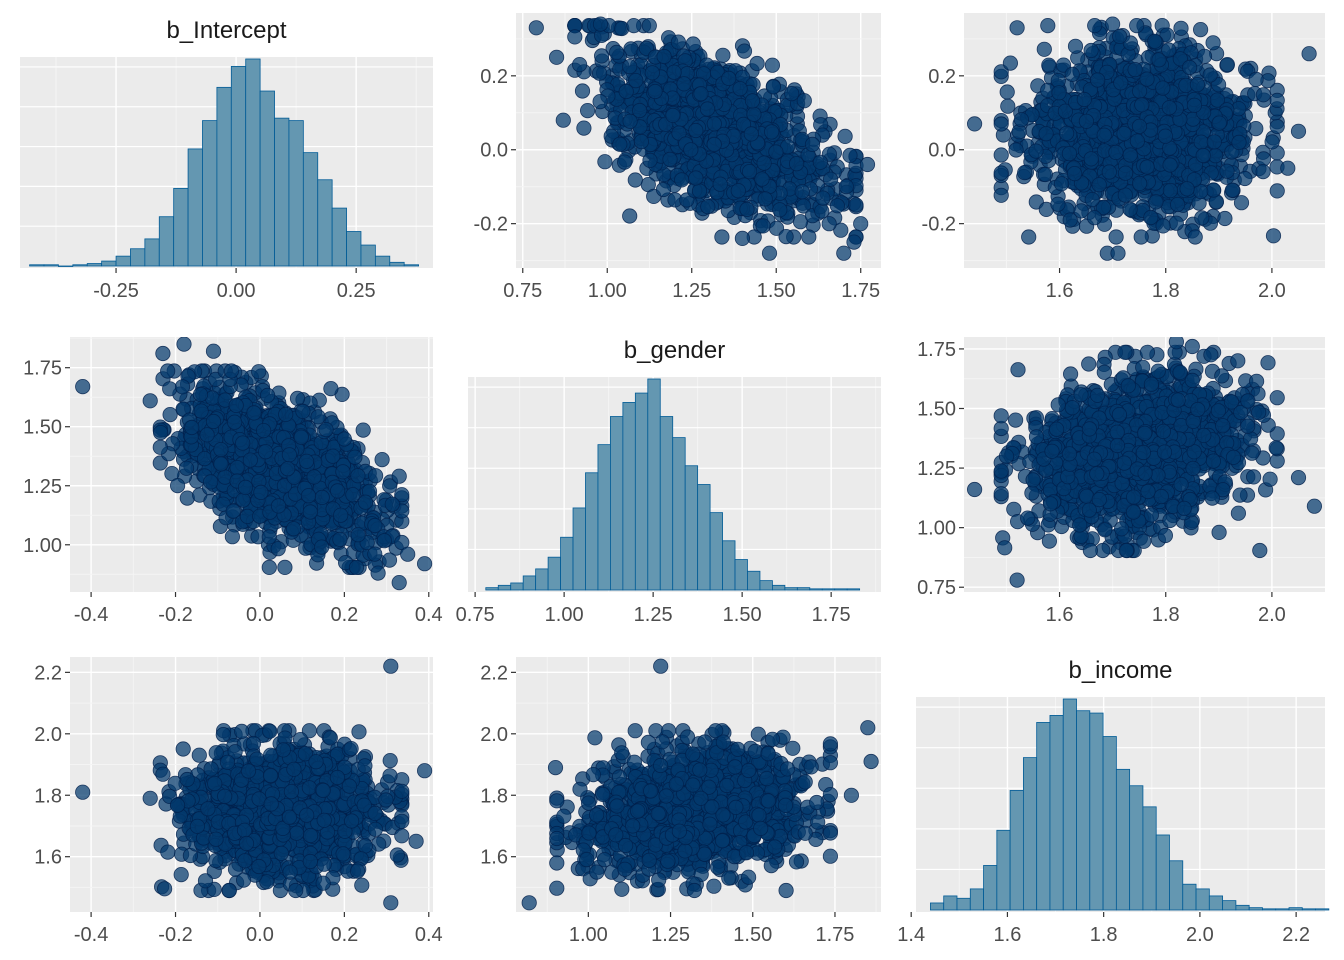 This screenshot has height=960, width=1344. What do you see at coordinates (1272, 291) in the screenshot?
I see `x-tick-label: 2.0` at bounding box center [1272, 291].